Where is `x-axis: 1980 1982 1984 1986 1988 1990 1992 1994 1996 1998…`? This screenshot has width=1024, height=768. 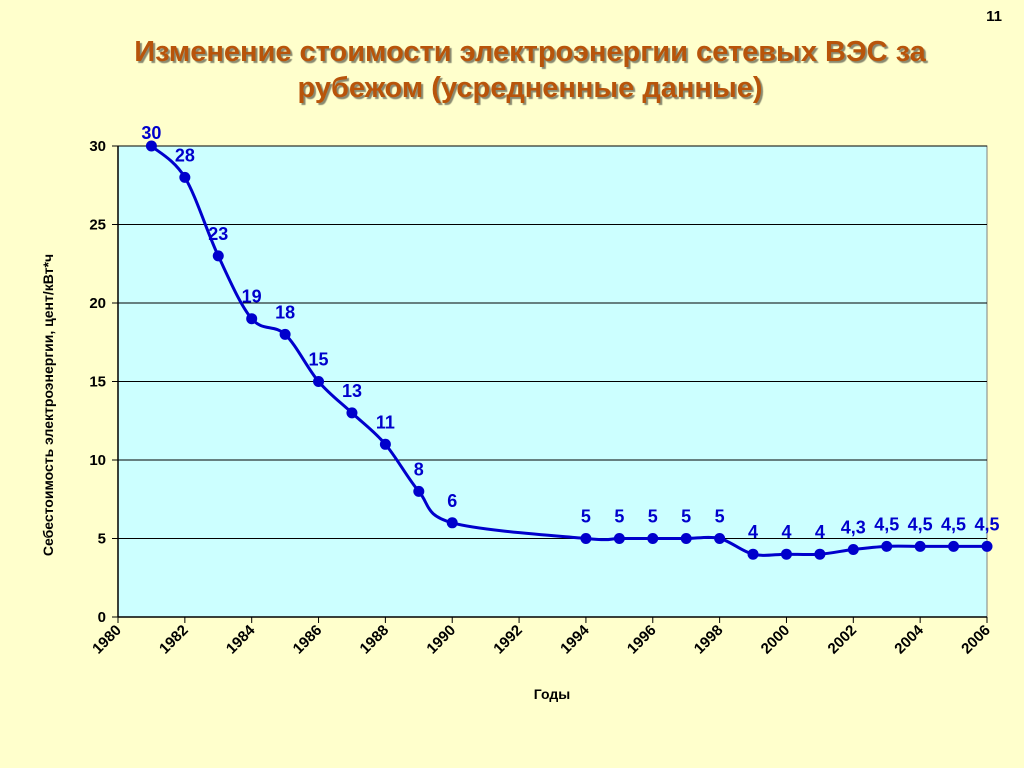
x-axis: 1980 1982 1984 1986 1988 1990 1992 1994 1996 1998… is located at coordinates (541, 637).